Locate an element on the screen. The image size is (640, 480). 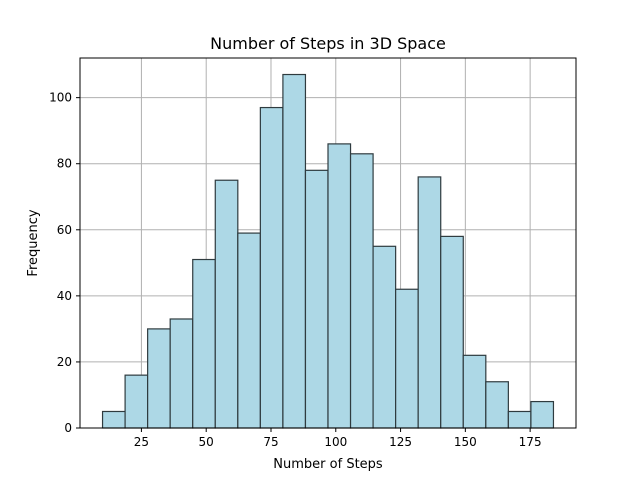
chart-title: Number of Steps in 3D Space is located at coordinates (328, 43).